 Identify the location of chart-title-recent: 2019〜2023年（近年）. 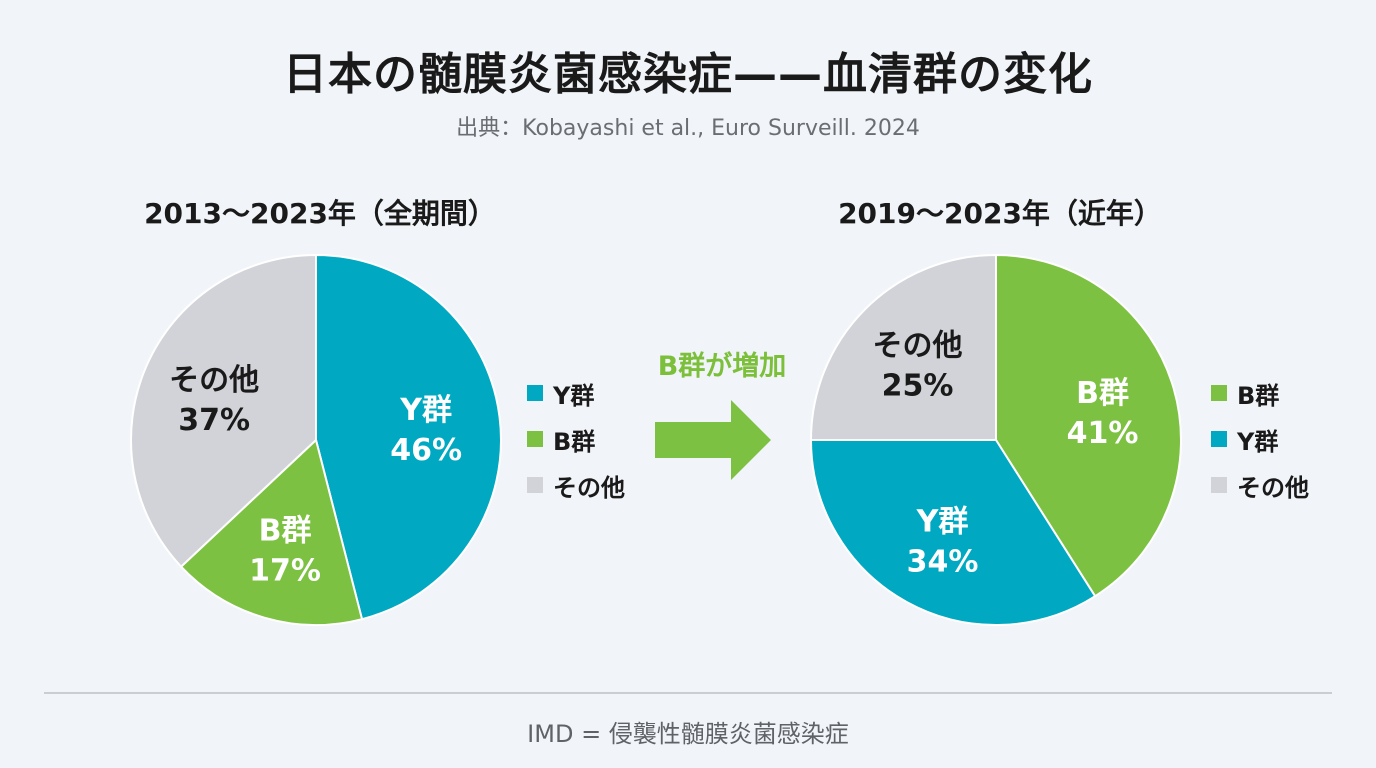
(1000, 213).